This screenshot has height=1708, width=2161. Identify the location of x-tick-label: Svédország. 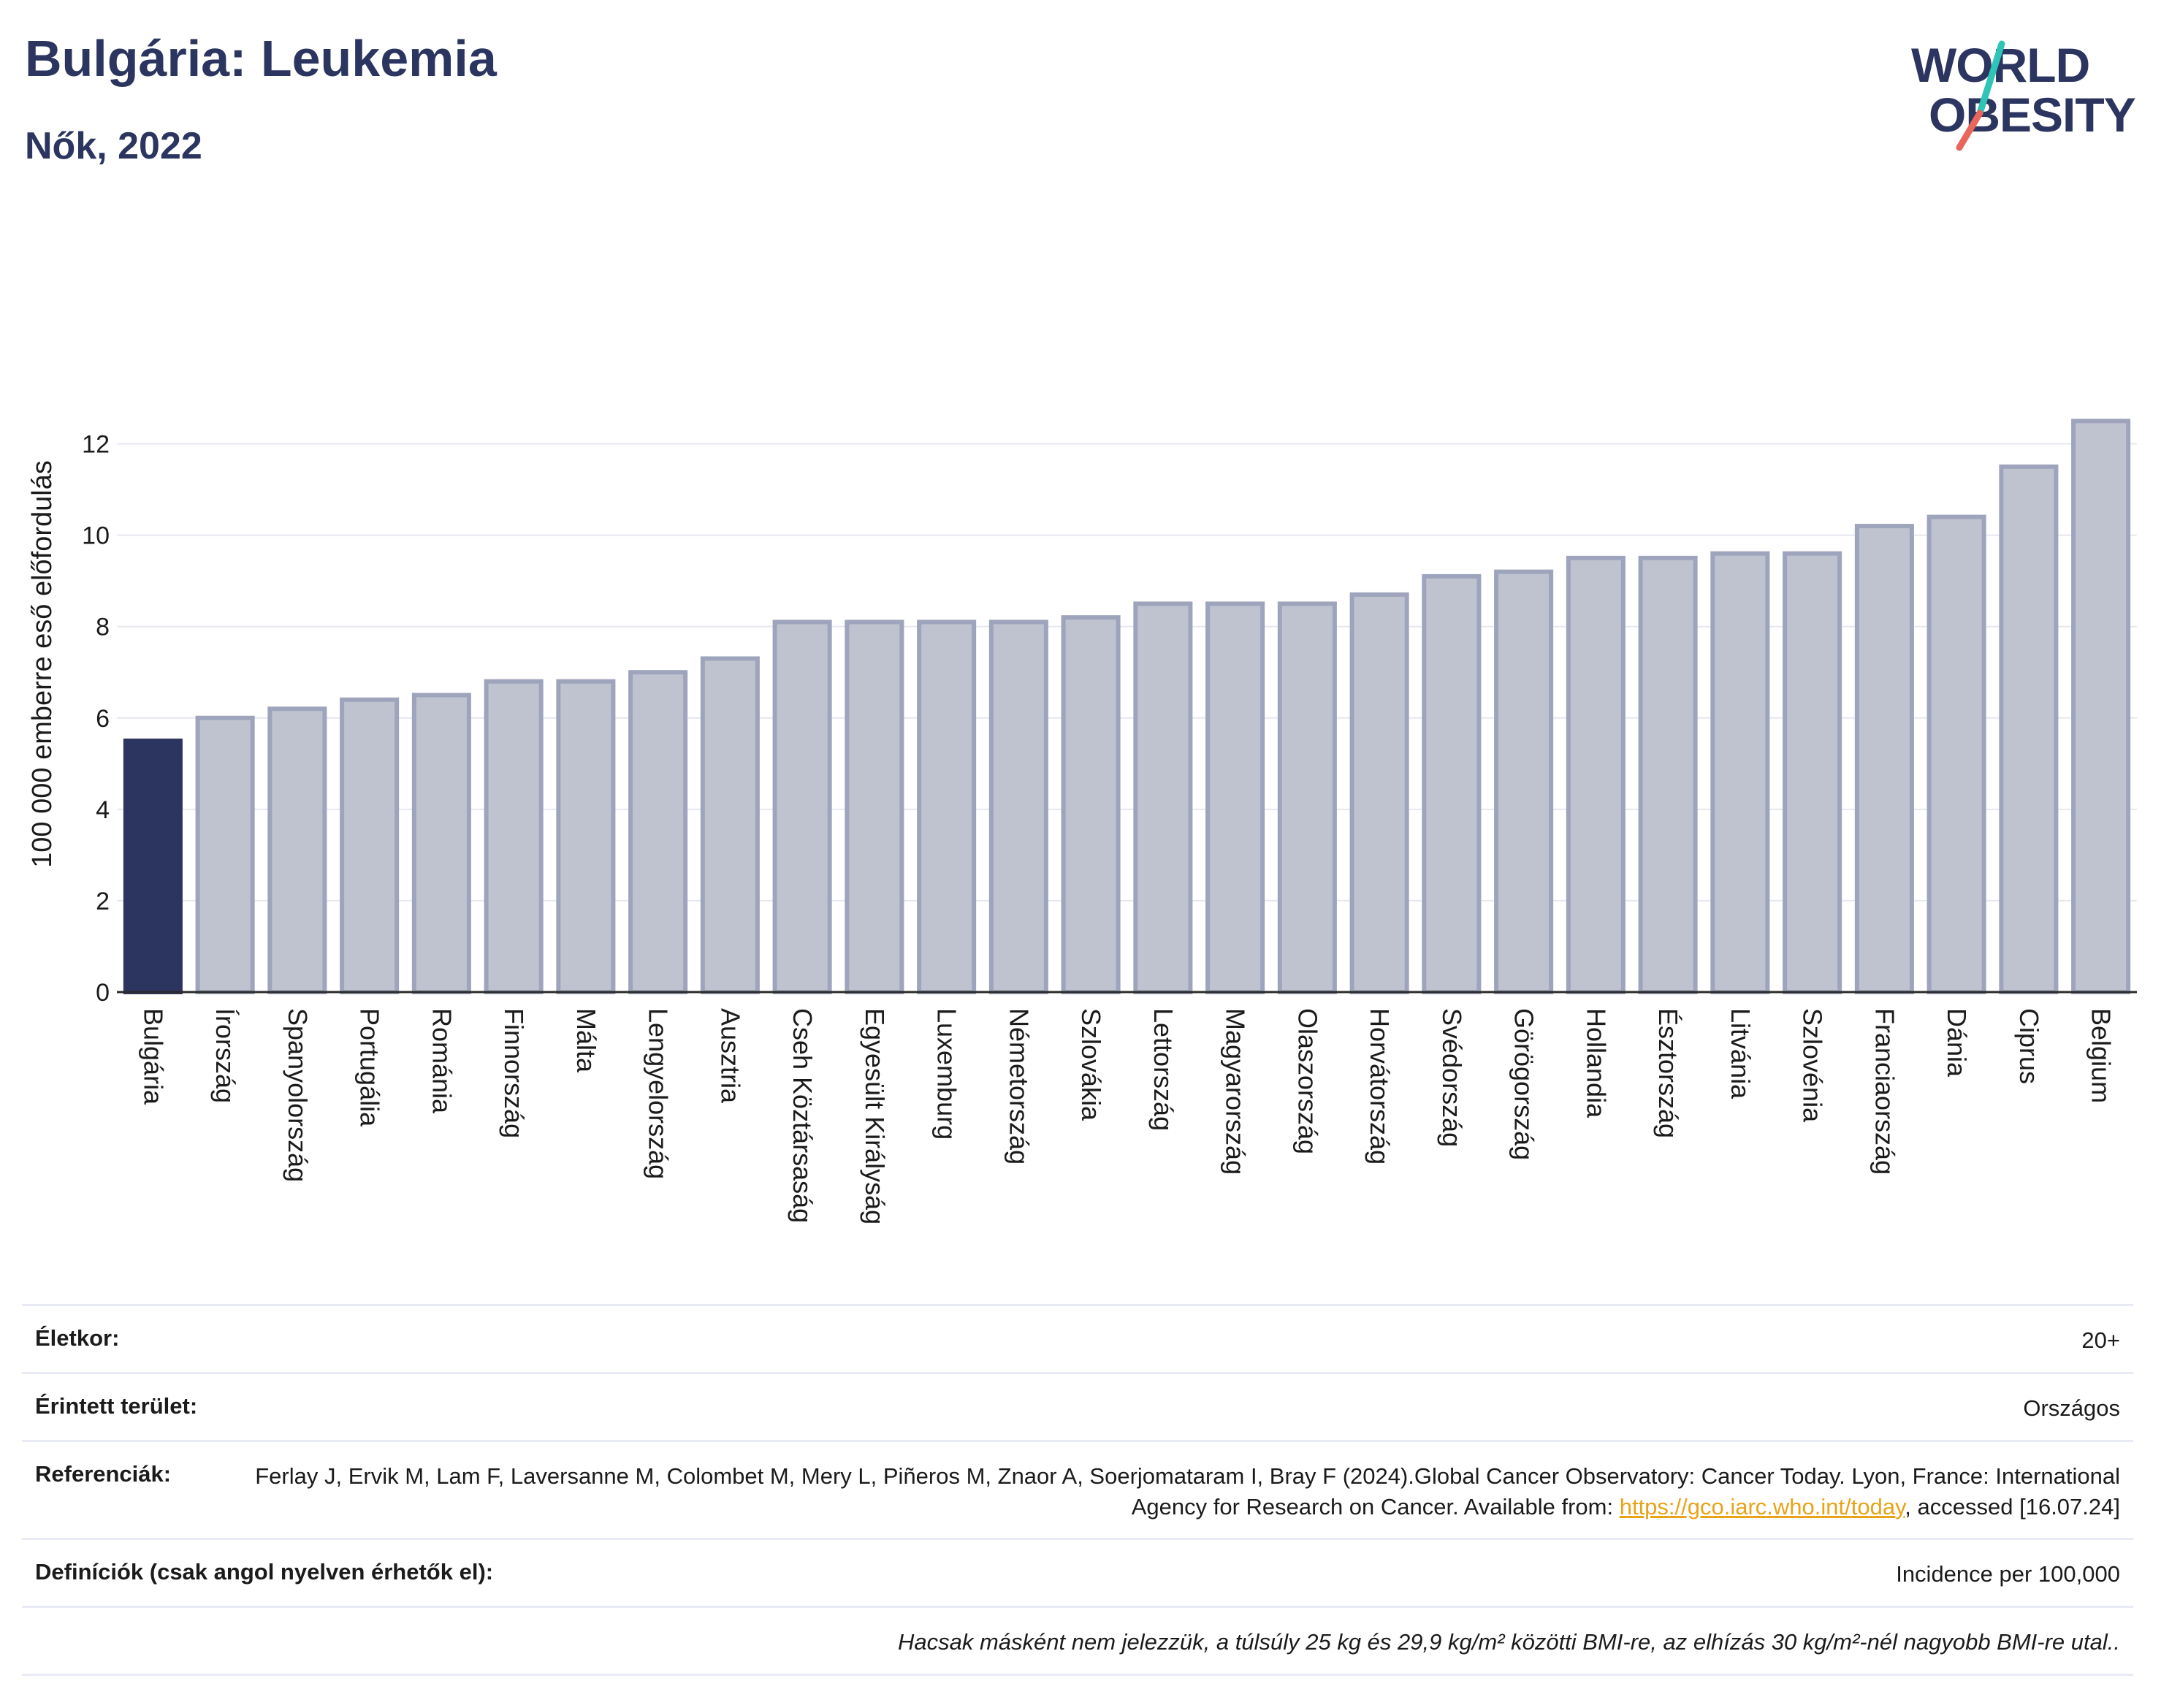
(1452, 1077).